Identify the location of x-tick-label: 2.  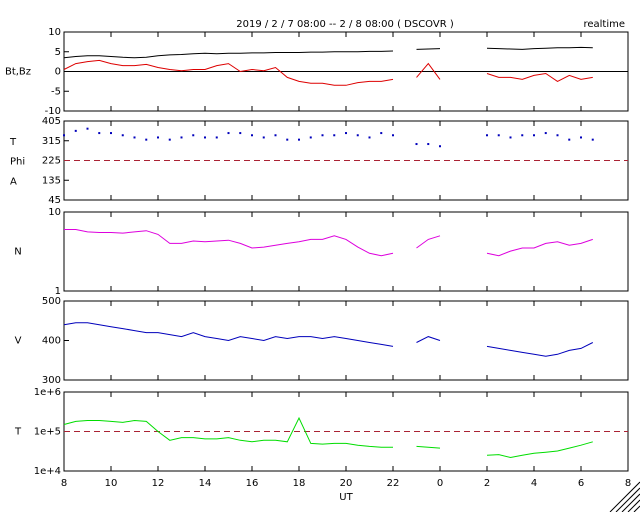
(487, 483).